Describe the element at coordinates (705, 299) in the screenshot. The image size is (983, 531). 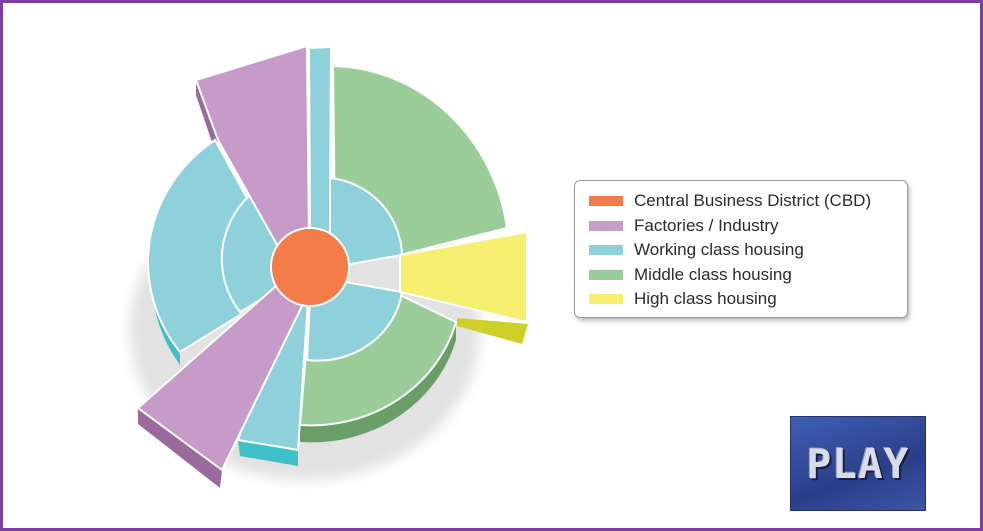
I see `legend-label: High class housing` at that location.